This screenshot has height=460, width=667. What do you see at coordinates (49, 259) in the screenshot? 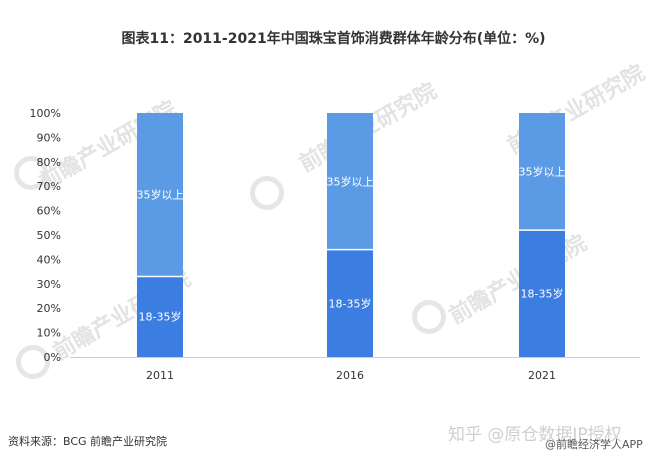
I see `y-tick-label: 40%` at bounding box center [49, 259].